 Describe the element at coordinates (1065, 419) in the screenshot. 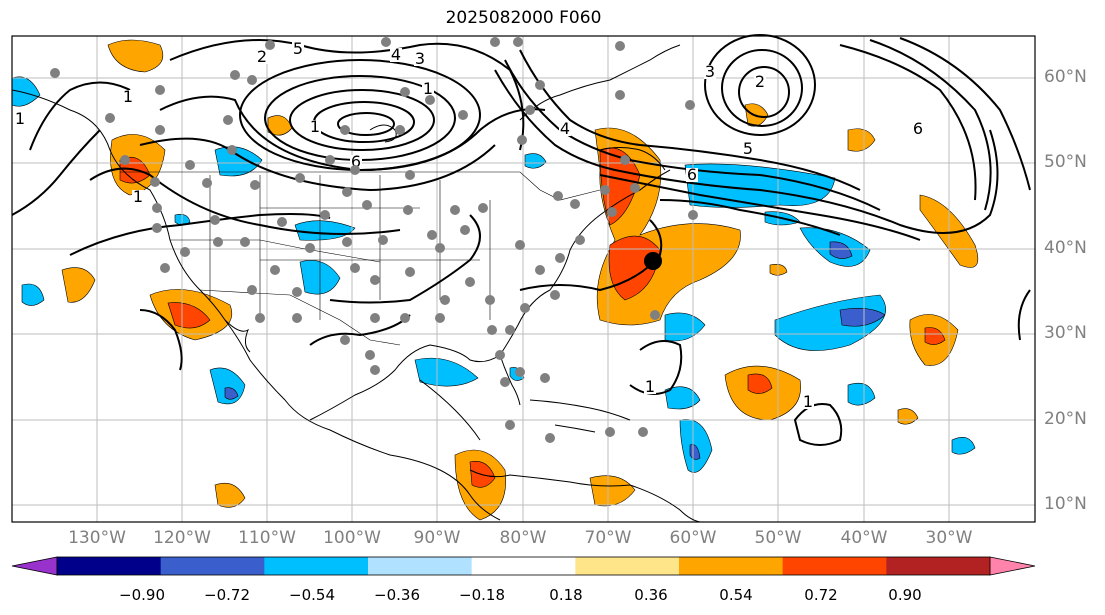

I see `lat-label: 20°N` at that location.